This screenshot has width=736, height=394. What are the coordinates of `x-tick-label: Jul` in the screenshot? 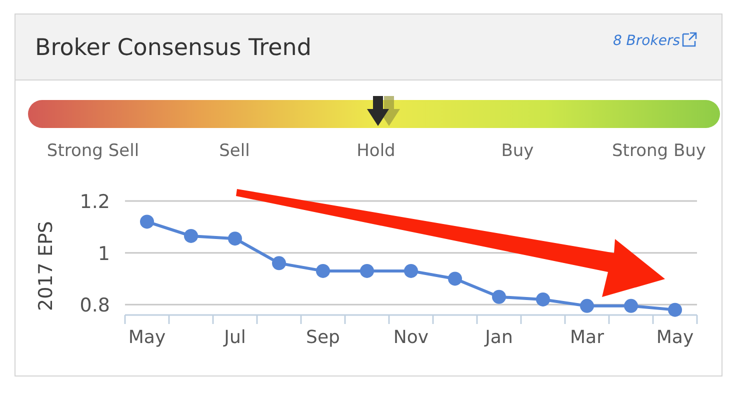 It's located at (234, 337).